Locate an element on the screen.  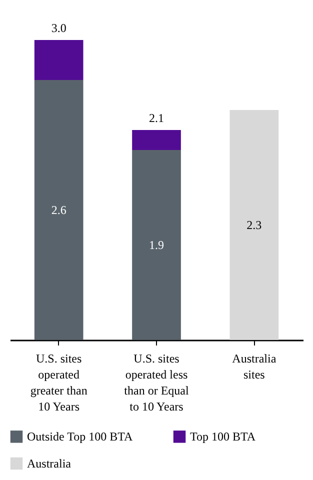
x-tick-label: Australia sites is located at coordinates (254, 367).